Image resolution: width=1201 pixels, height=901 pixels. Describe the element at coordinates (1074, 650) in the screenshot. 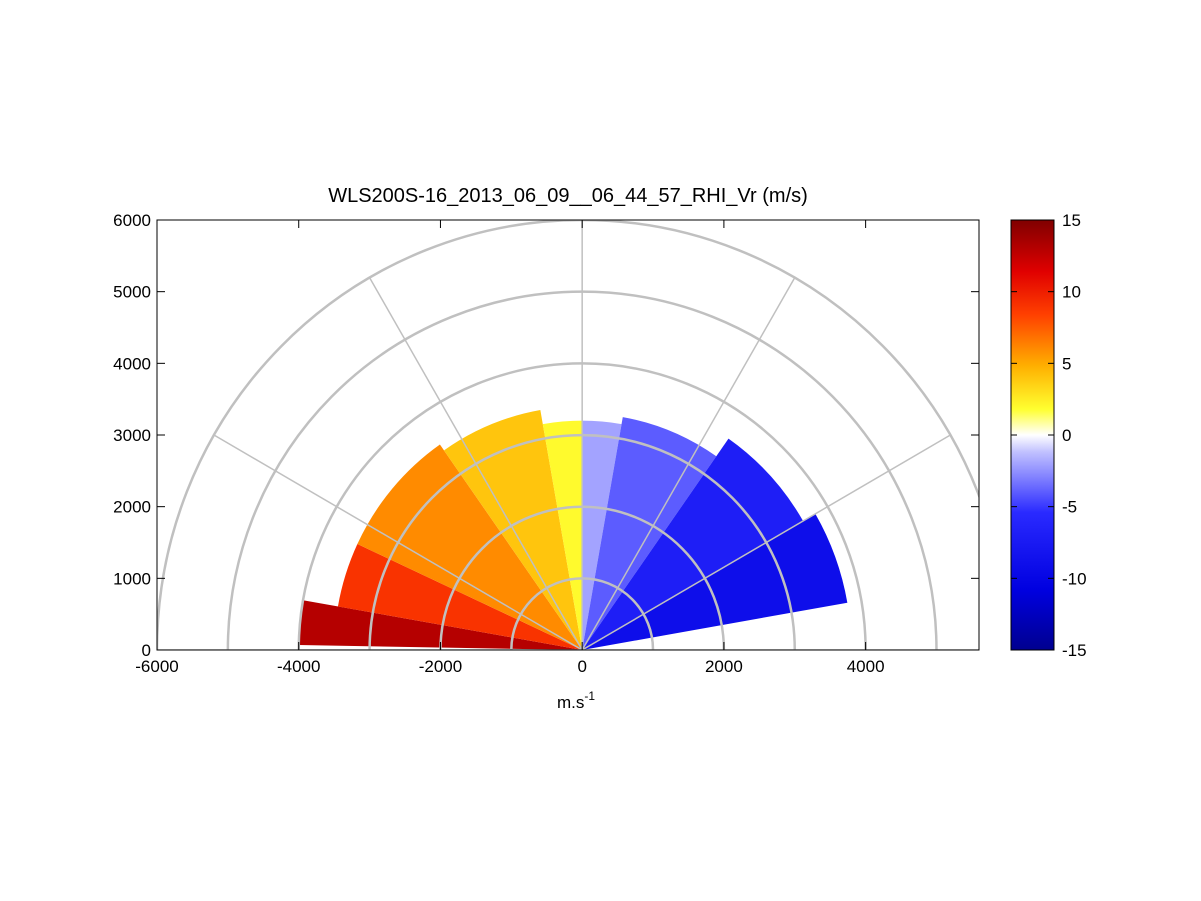

I see `colorbar-tick-label: -15` at that location.